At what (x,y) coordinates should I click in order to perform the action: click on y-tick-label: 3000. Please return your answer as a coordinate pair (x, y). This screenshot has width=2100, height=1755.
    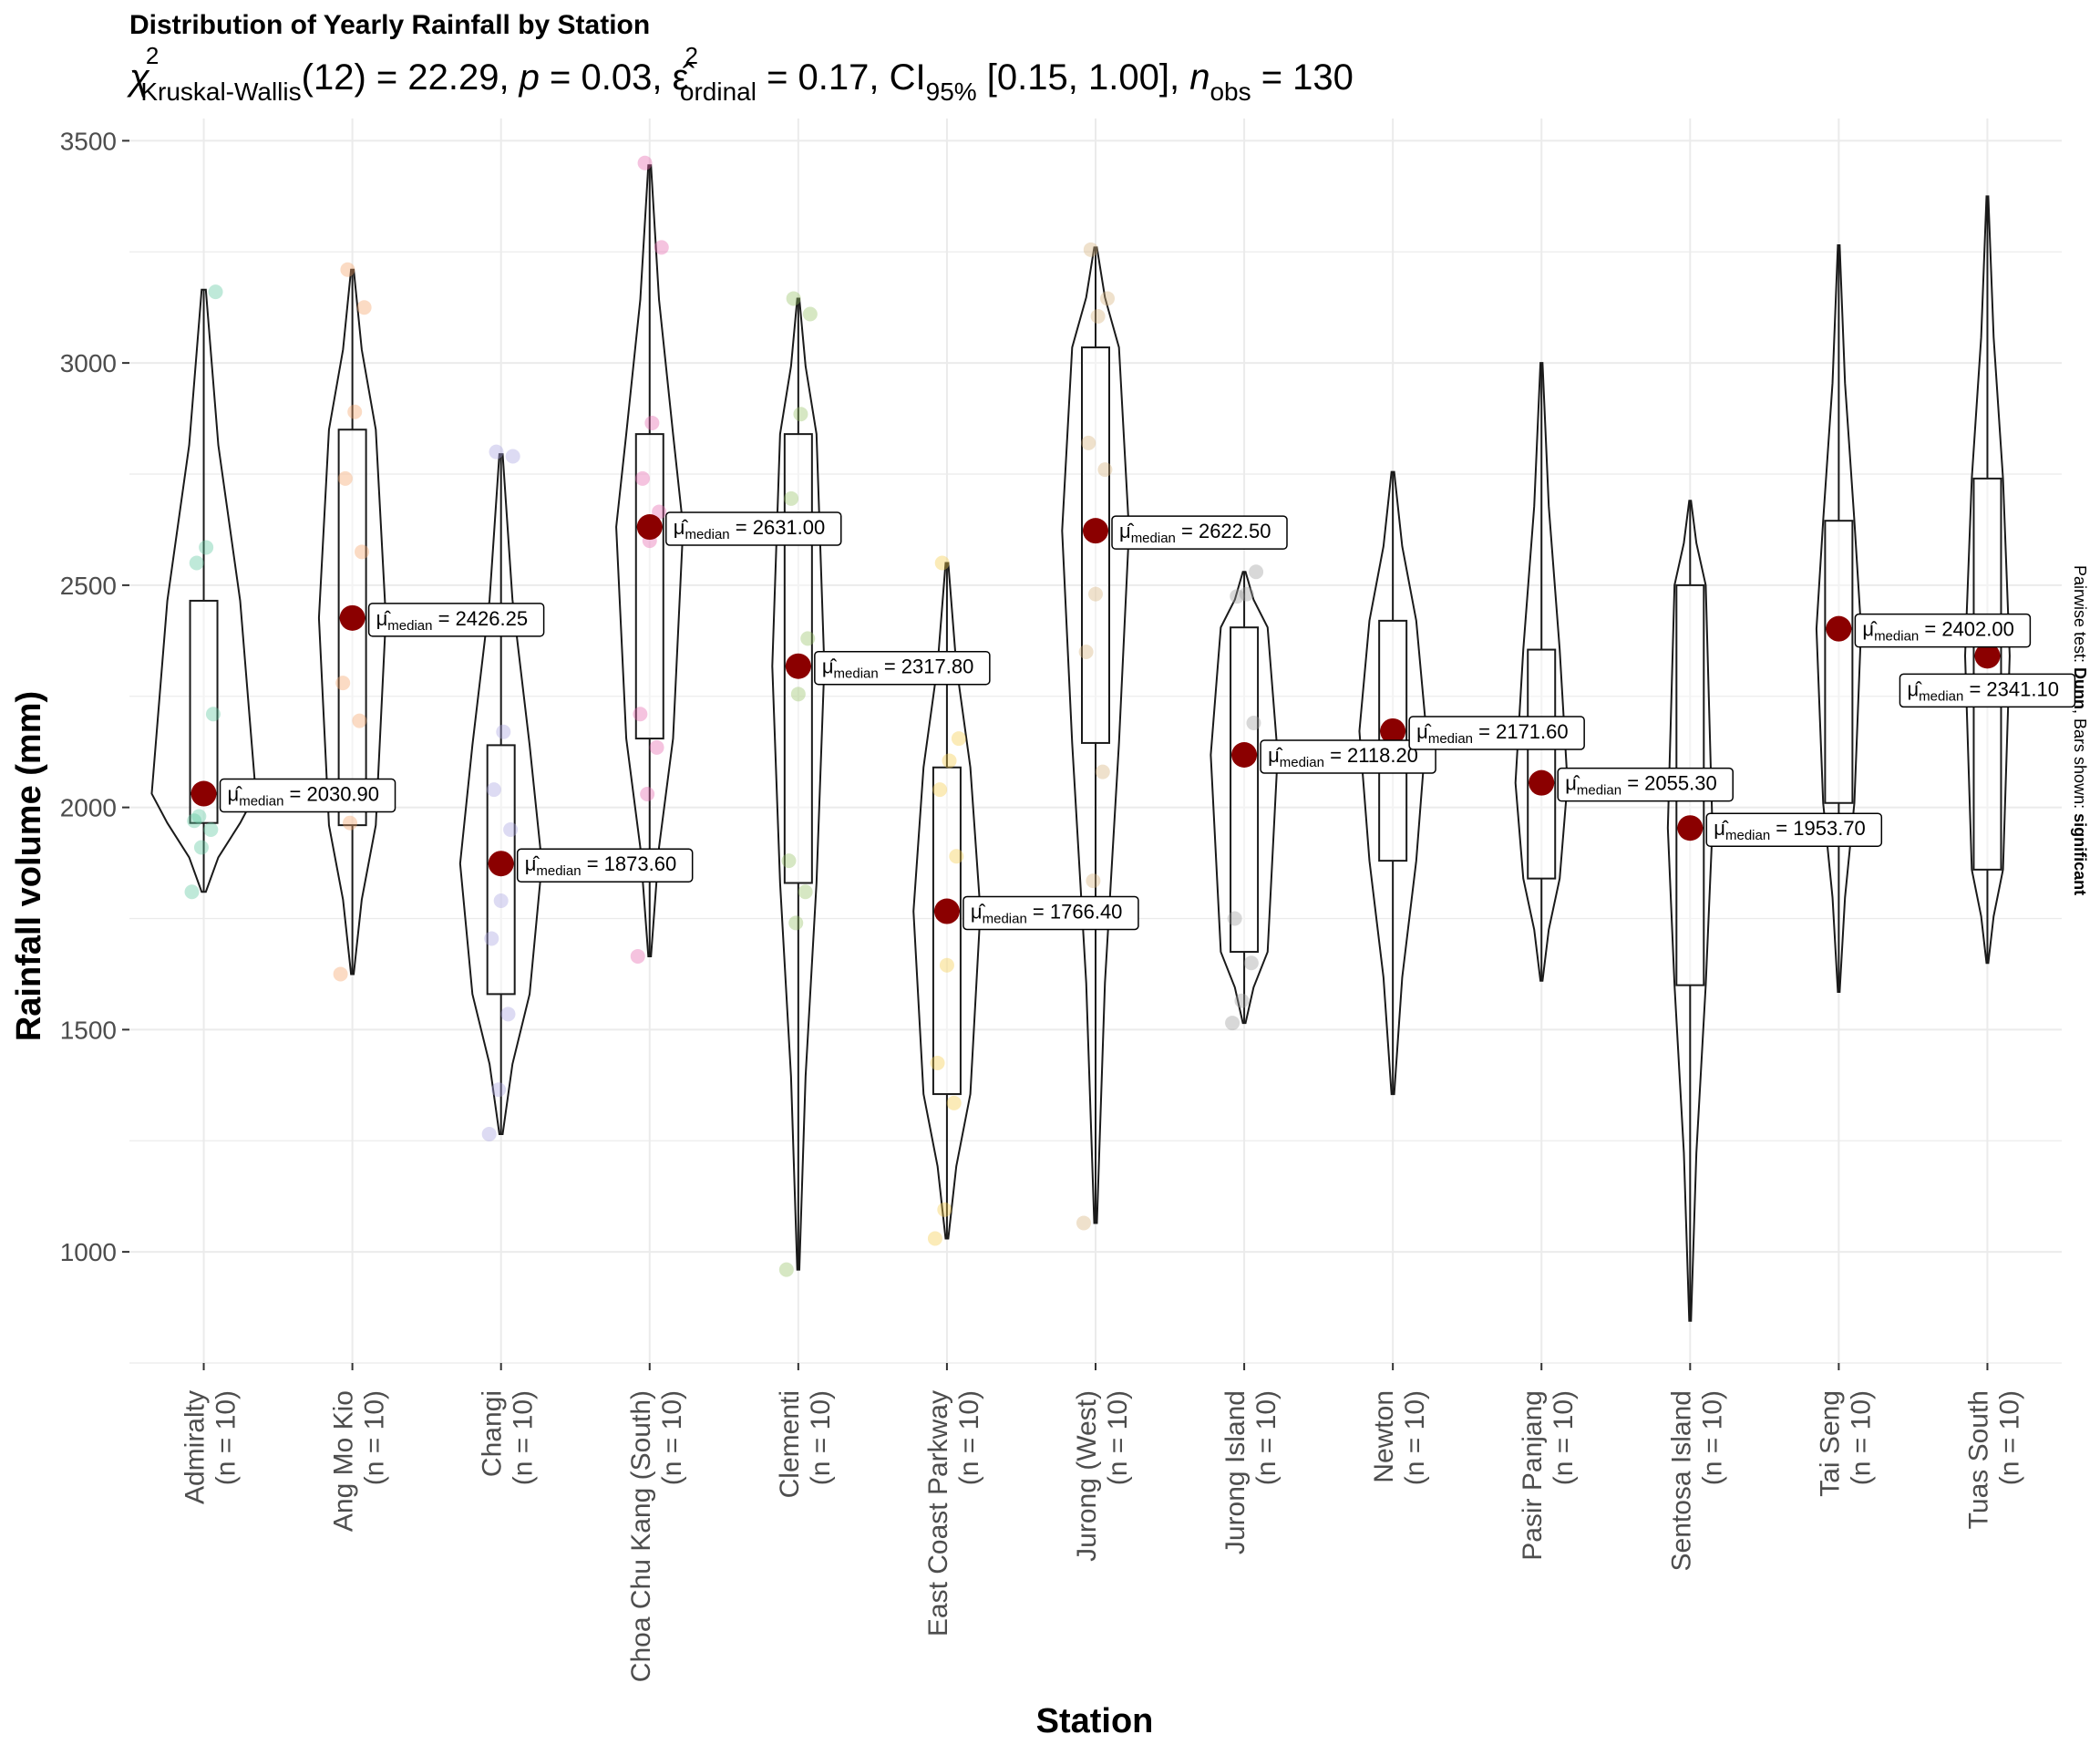
    Looking at the image, I should click on (88, 363).